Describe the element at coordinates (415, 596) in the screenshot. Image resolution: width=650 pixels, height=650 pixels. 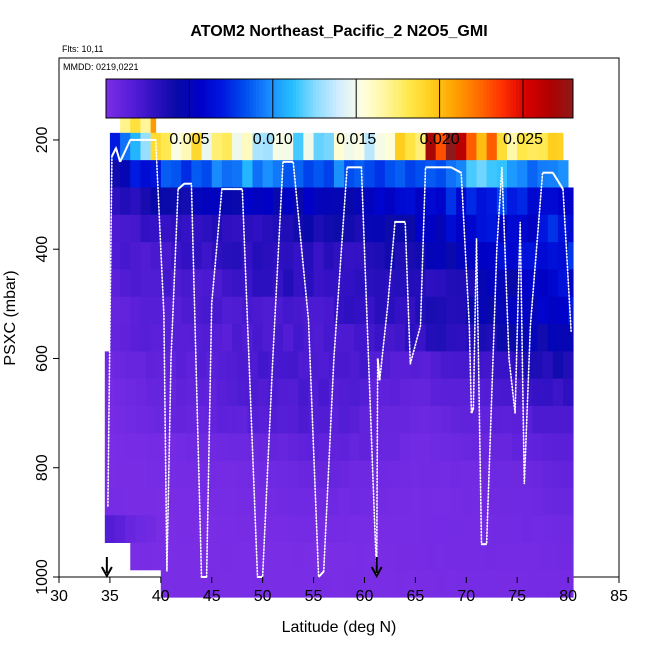
I see `x-tick-label: 65` at that location.